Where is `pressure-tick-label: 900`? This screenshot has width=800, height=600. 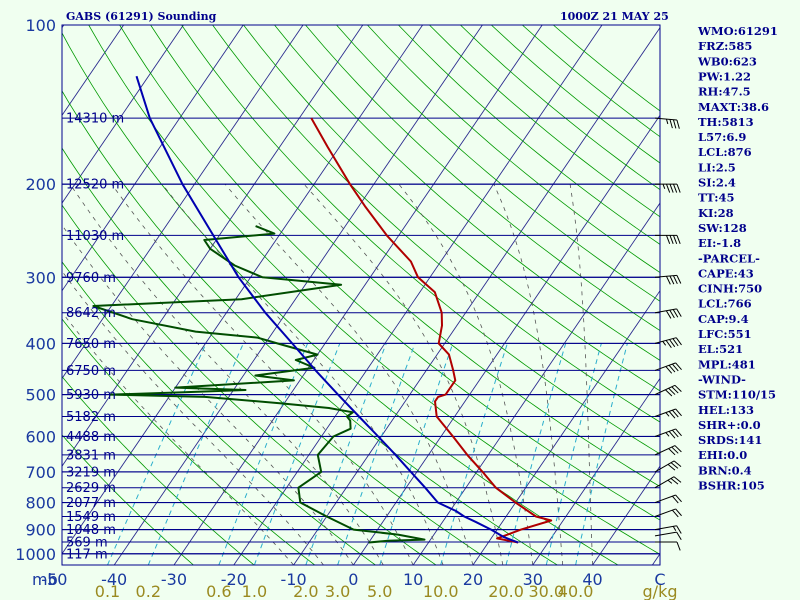 pressure-tick-label: 900 is located at coordinates (40, 530).